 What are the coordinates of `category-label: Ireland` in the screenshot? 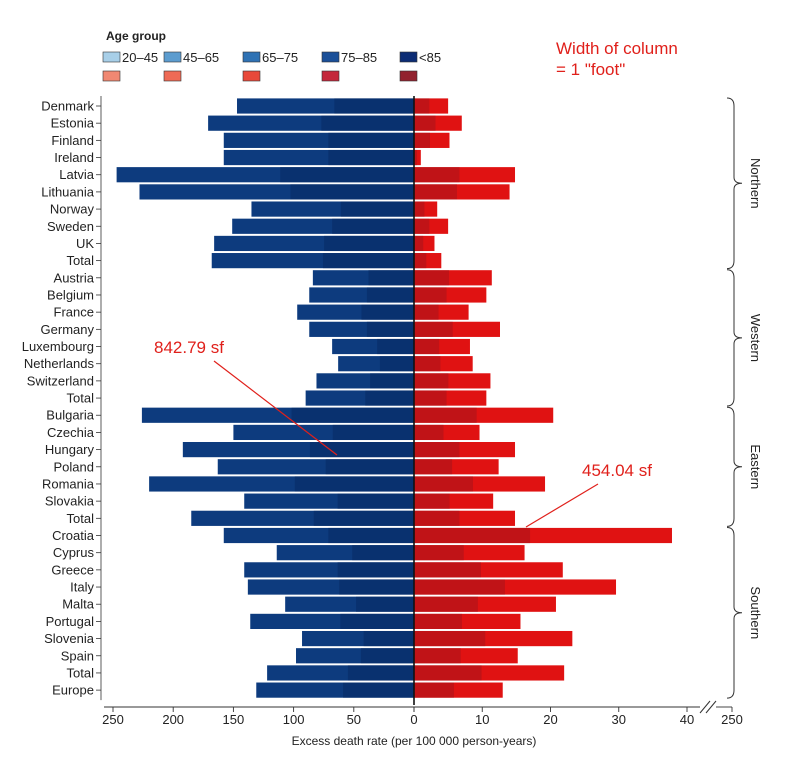 It's located at (74, 157).